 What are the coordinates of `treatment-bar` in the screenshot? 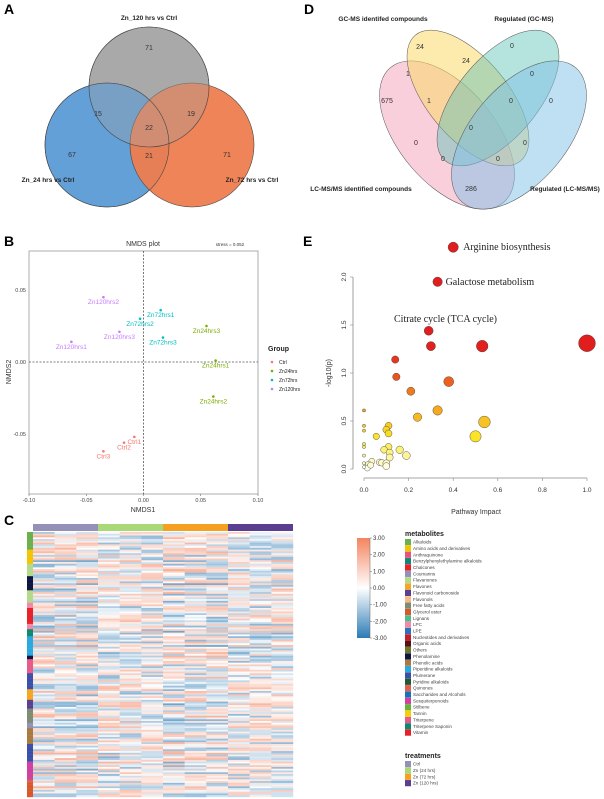 It's located at (130, 527).